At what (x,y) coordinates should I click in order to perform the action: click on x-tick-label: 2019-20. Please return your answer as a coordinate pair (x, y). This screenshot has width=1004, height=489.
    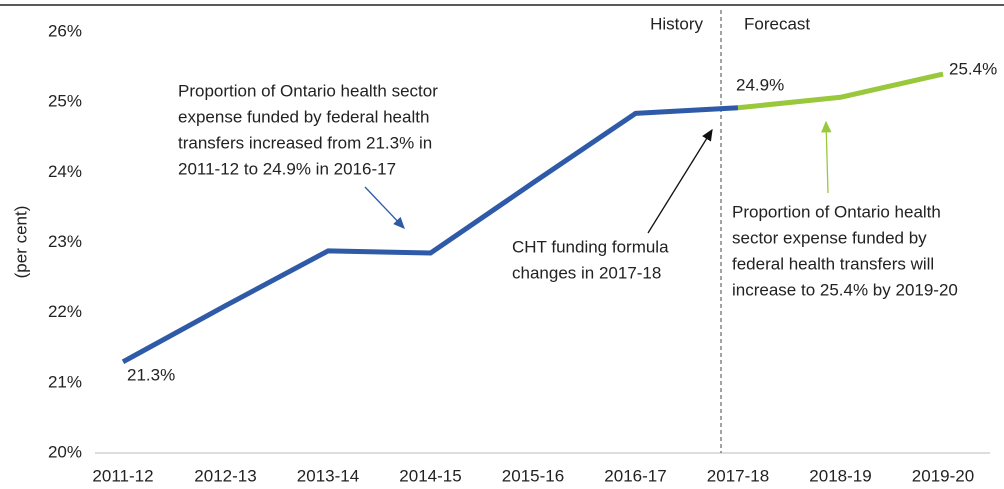
    Looking at the image, I should click on (943, 475).